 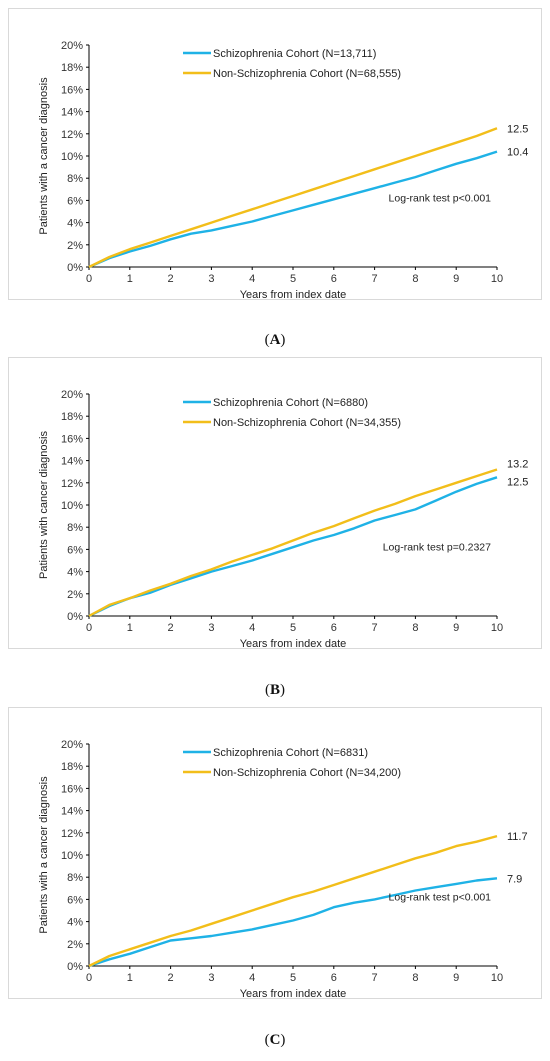 What do you see at coordinates (275, 340) in the screenshot?
I see `caption-a: (A)` at bounding box center [275, 340].